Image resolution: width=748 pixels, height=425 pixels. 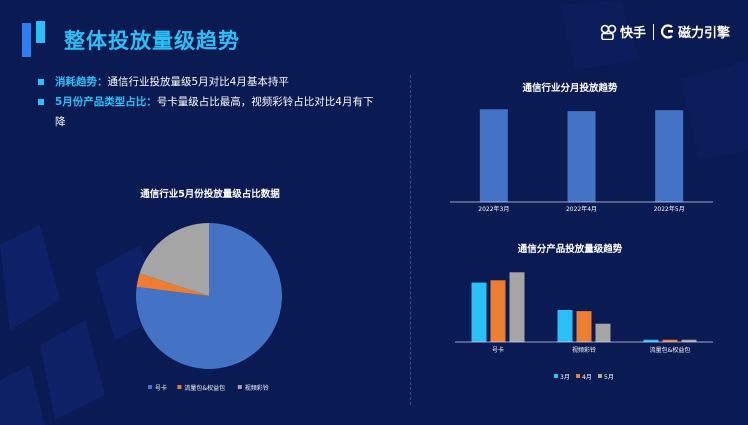 What do you see at coordinates (198, 82) in the screenshot?
I see `bullet-text: 通信行业投放量级5月对比4月基本持平` at bounding box center [198, 82].